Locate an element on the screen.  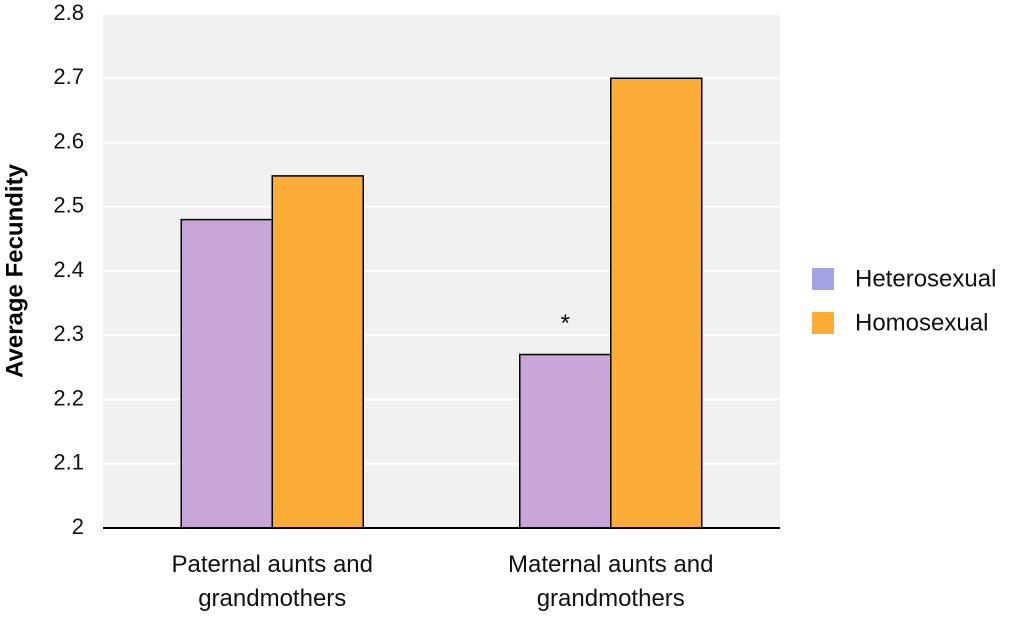
y-tick-label: 2.4 is located at coordinates (68, 269).